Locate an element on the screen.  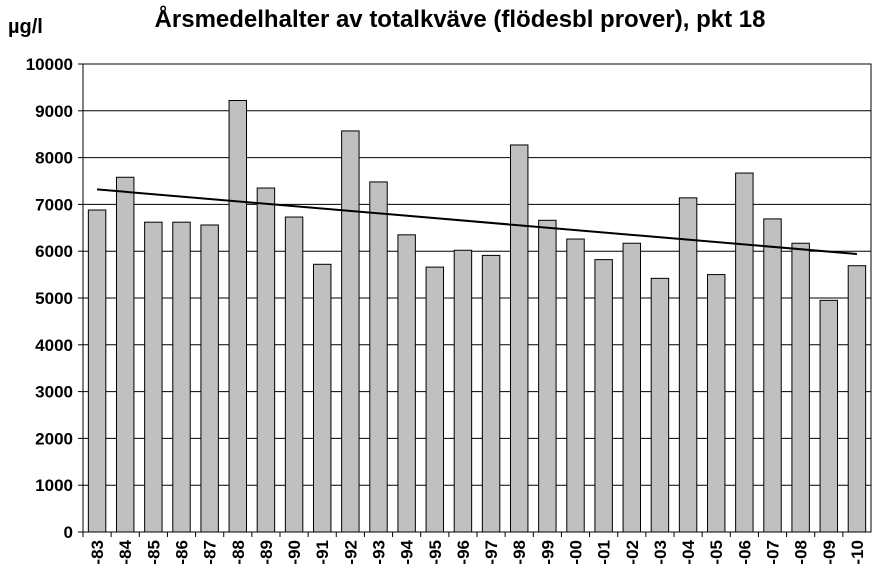
y-tick-label: 5000 is located at coordinates (54, 298).